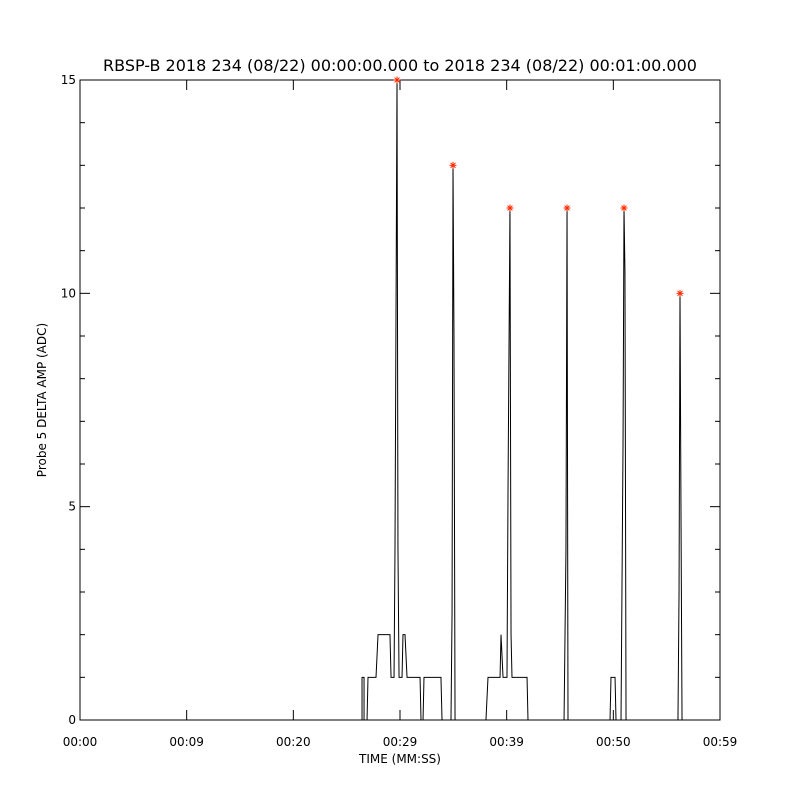  What do you see at coordinates (293, 742) in the screenshot?
I see `x-tick-label: 00:20` at bounding box center [293, 742].